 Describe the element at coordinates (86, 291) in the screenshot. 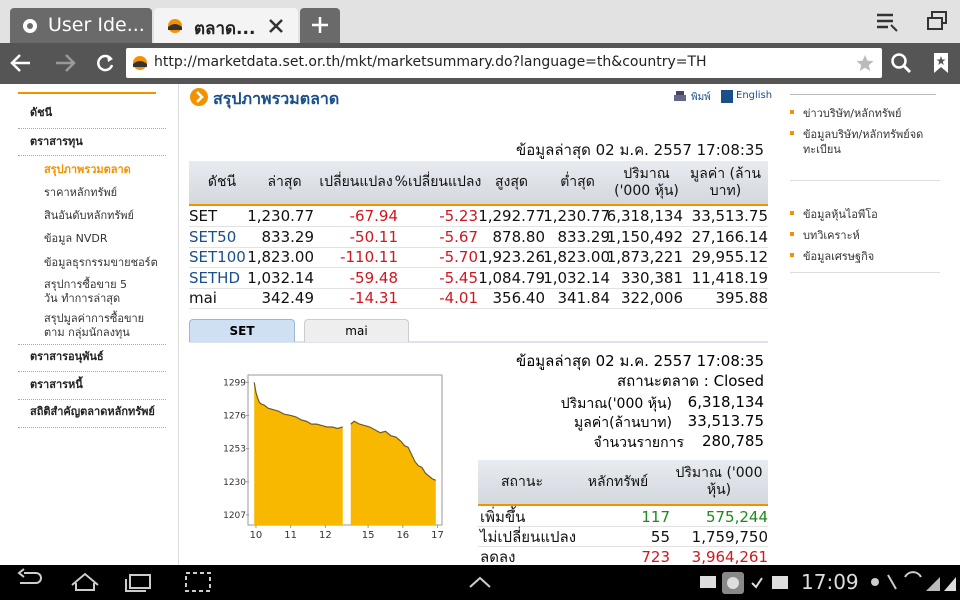

I see `nav-subitem: สรุปการซื้อขาย 5 วัน ทำการล่าสุด` at that location.